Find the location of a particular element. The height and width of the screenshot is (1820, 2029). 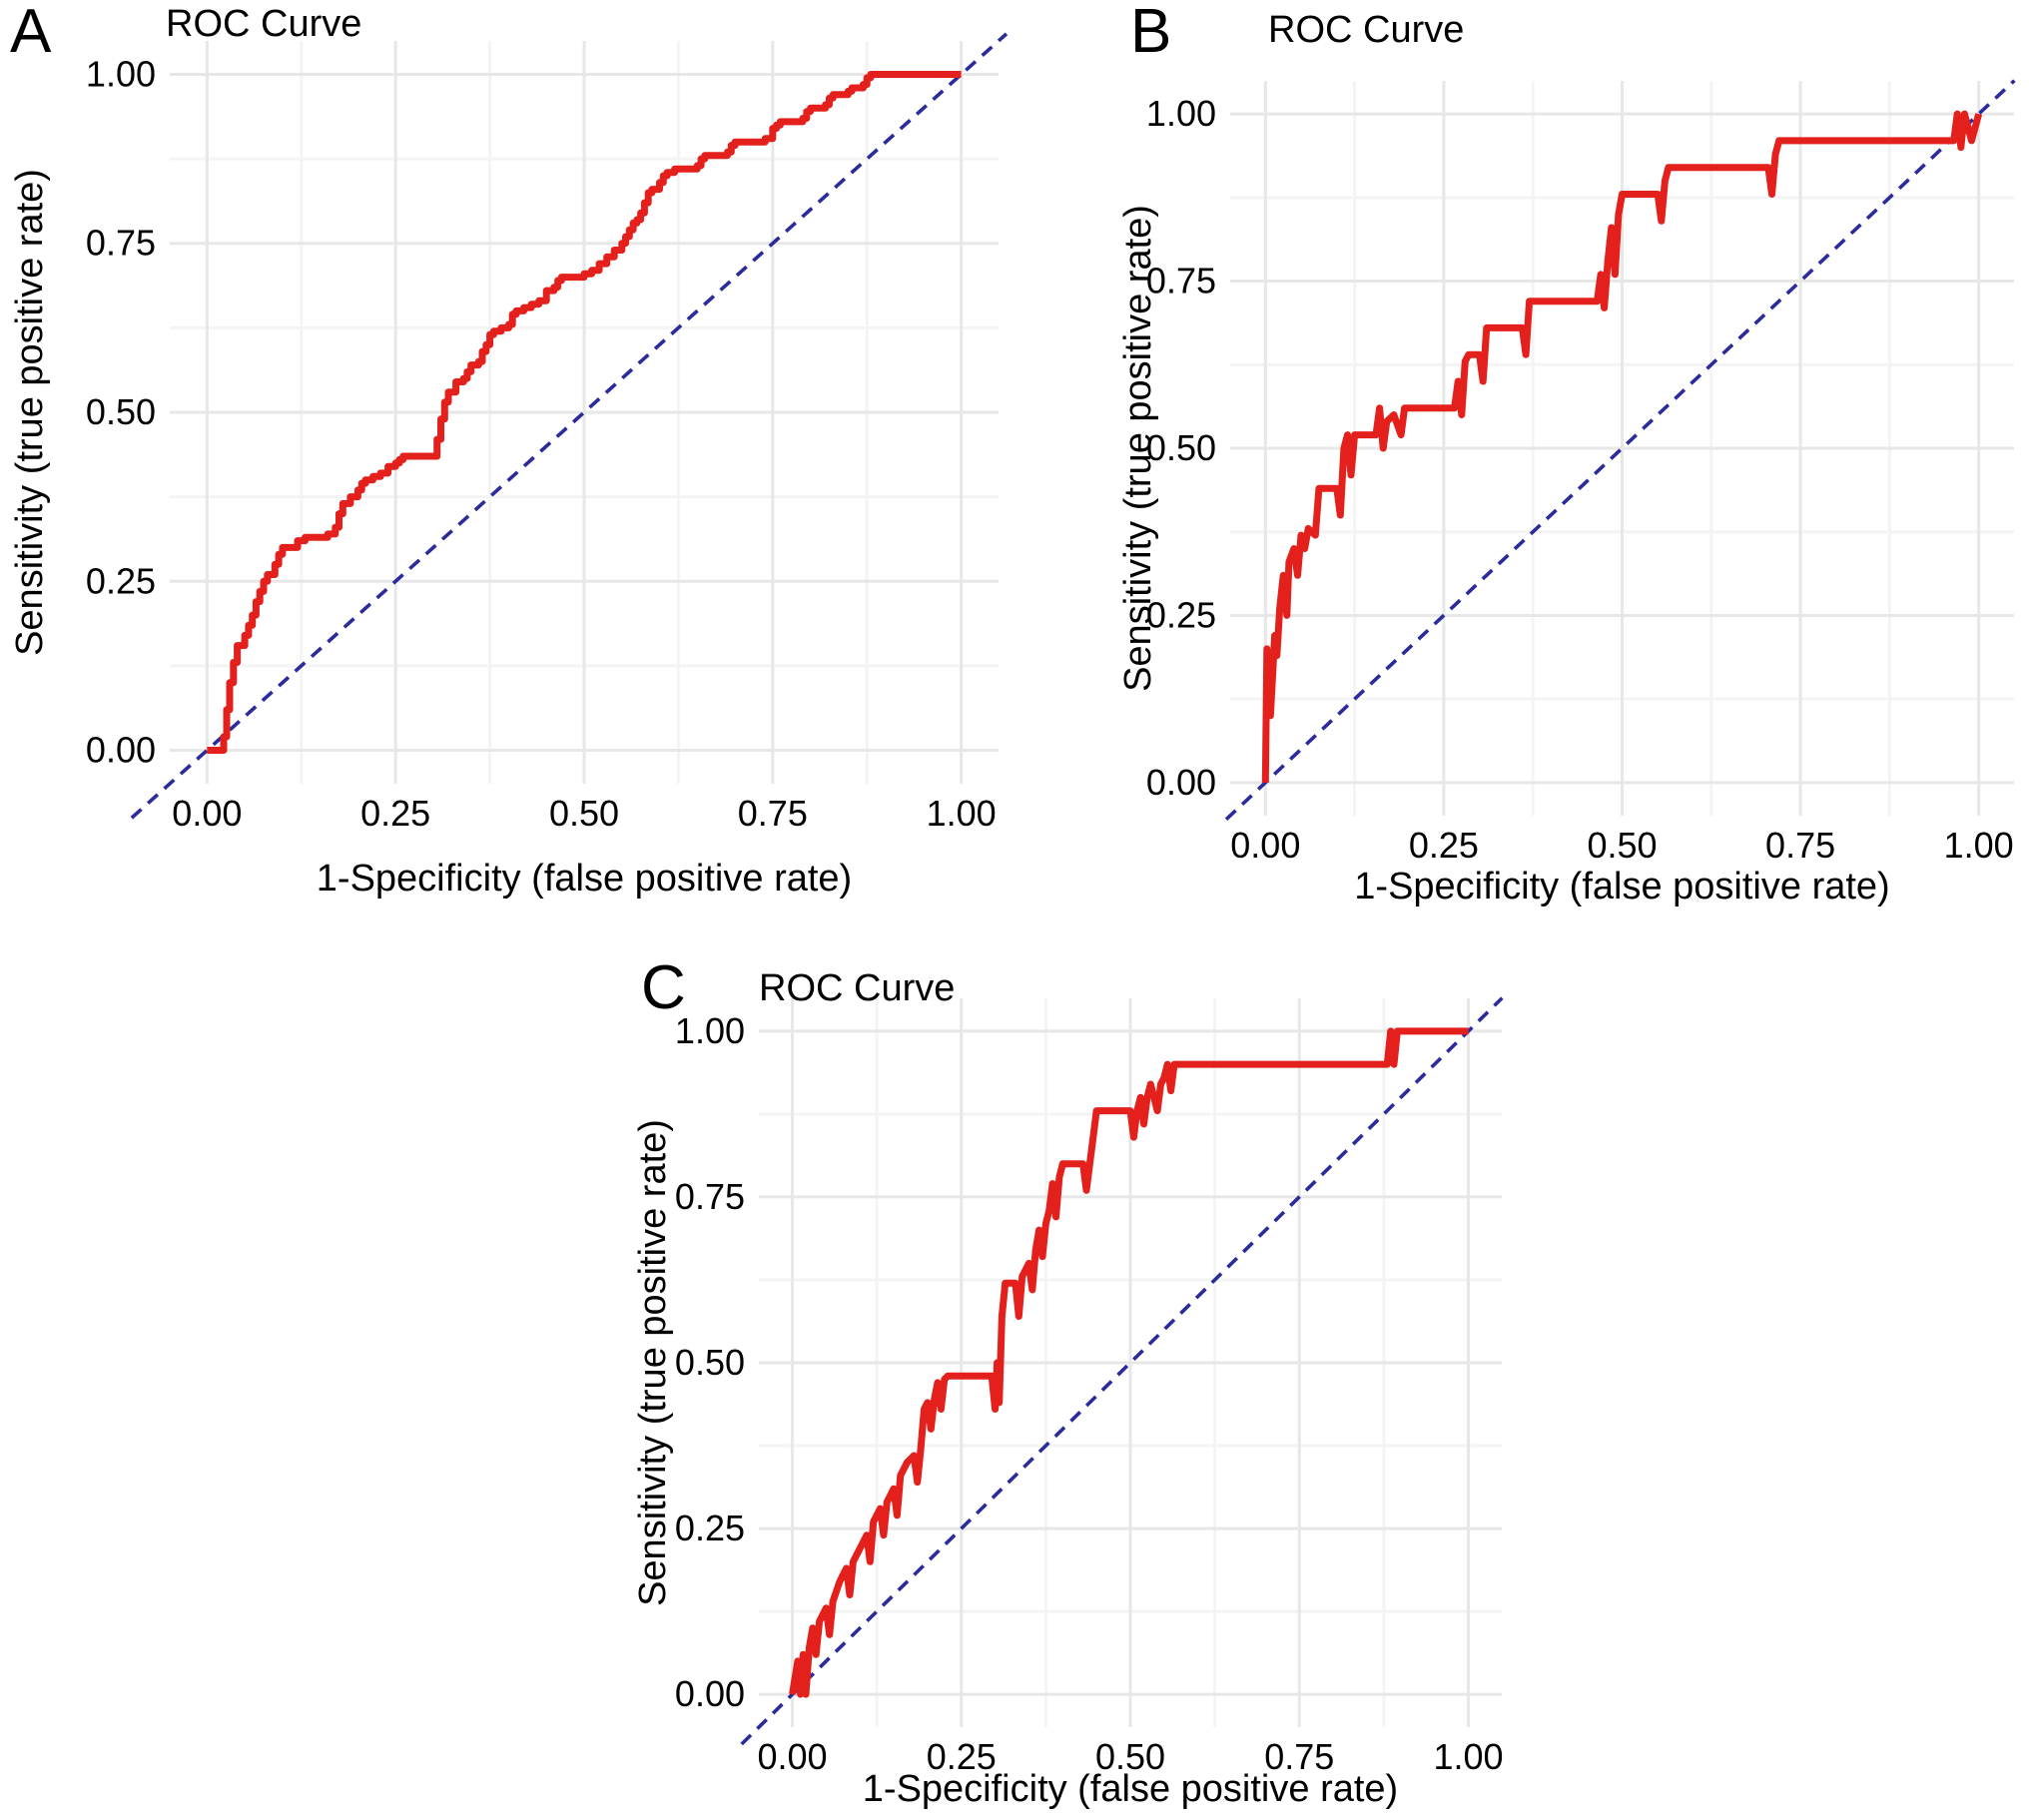

panel-label: A is located at coordinates (31, 33).